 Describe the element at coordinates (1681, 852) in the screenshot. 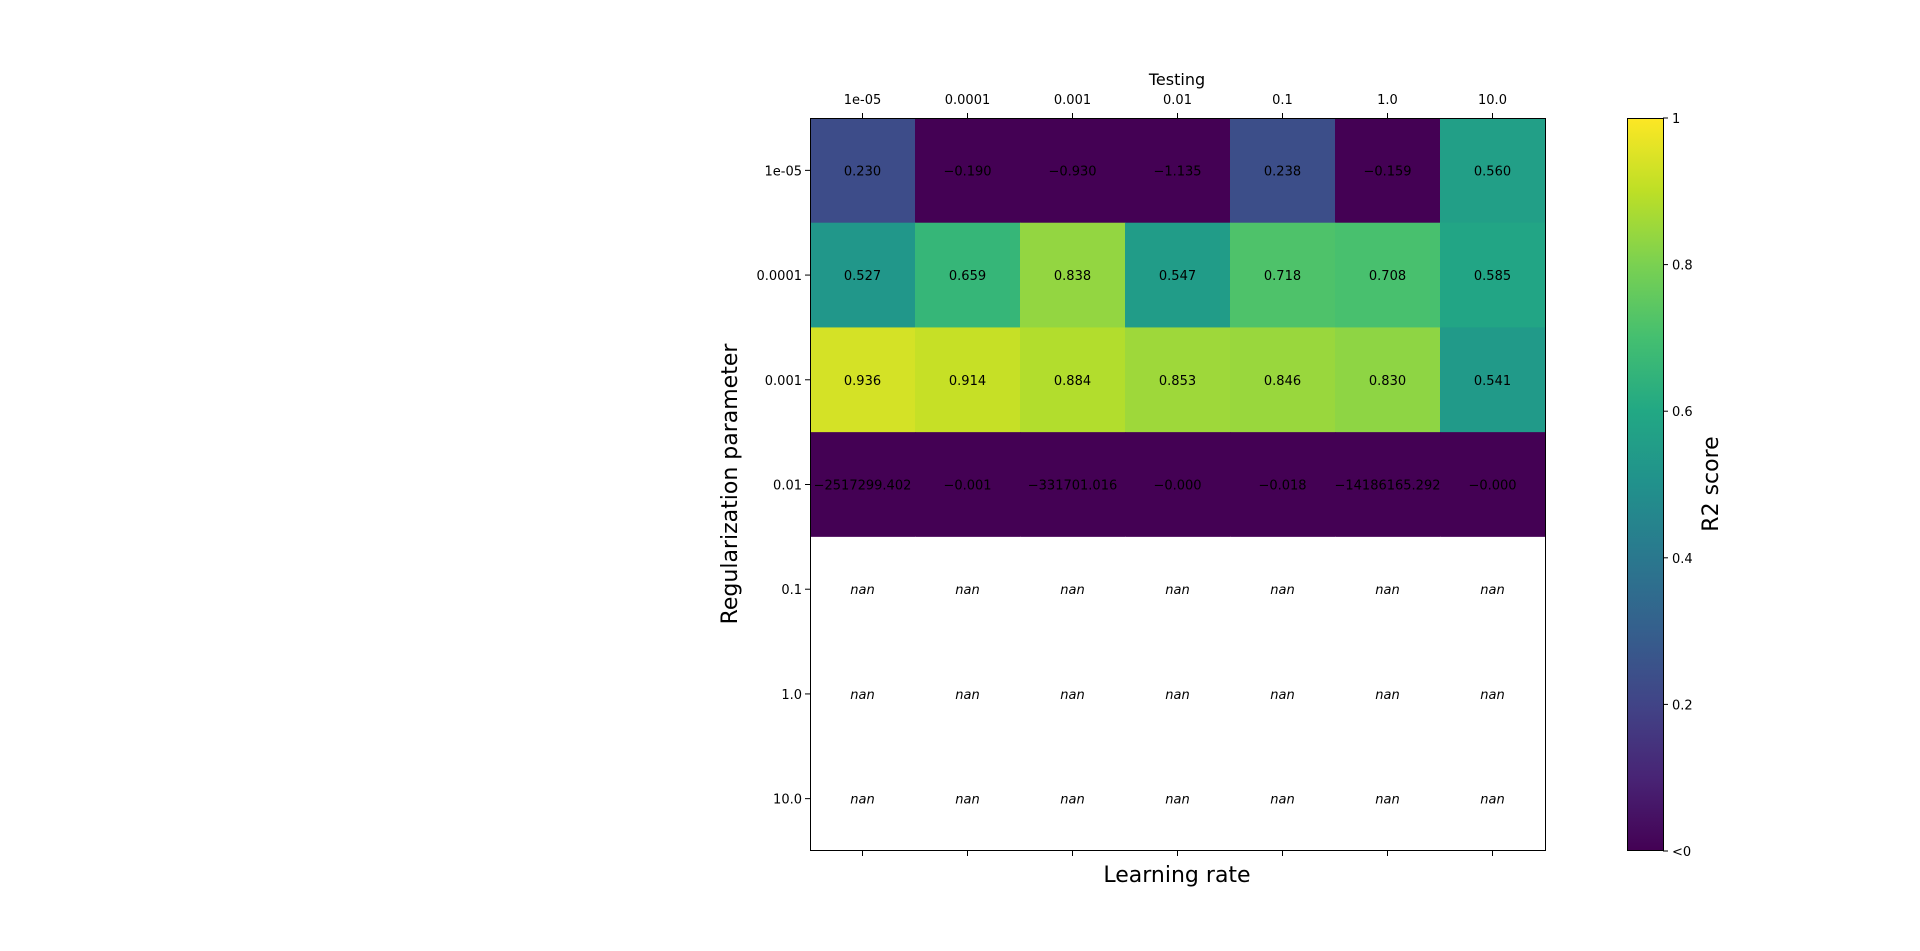

I see `colorbar-tick-label: <0` at that location.